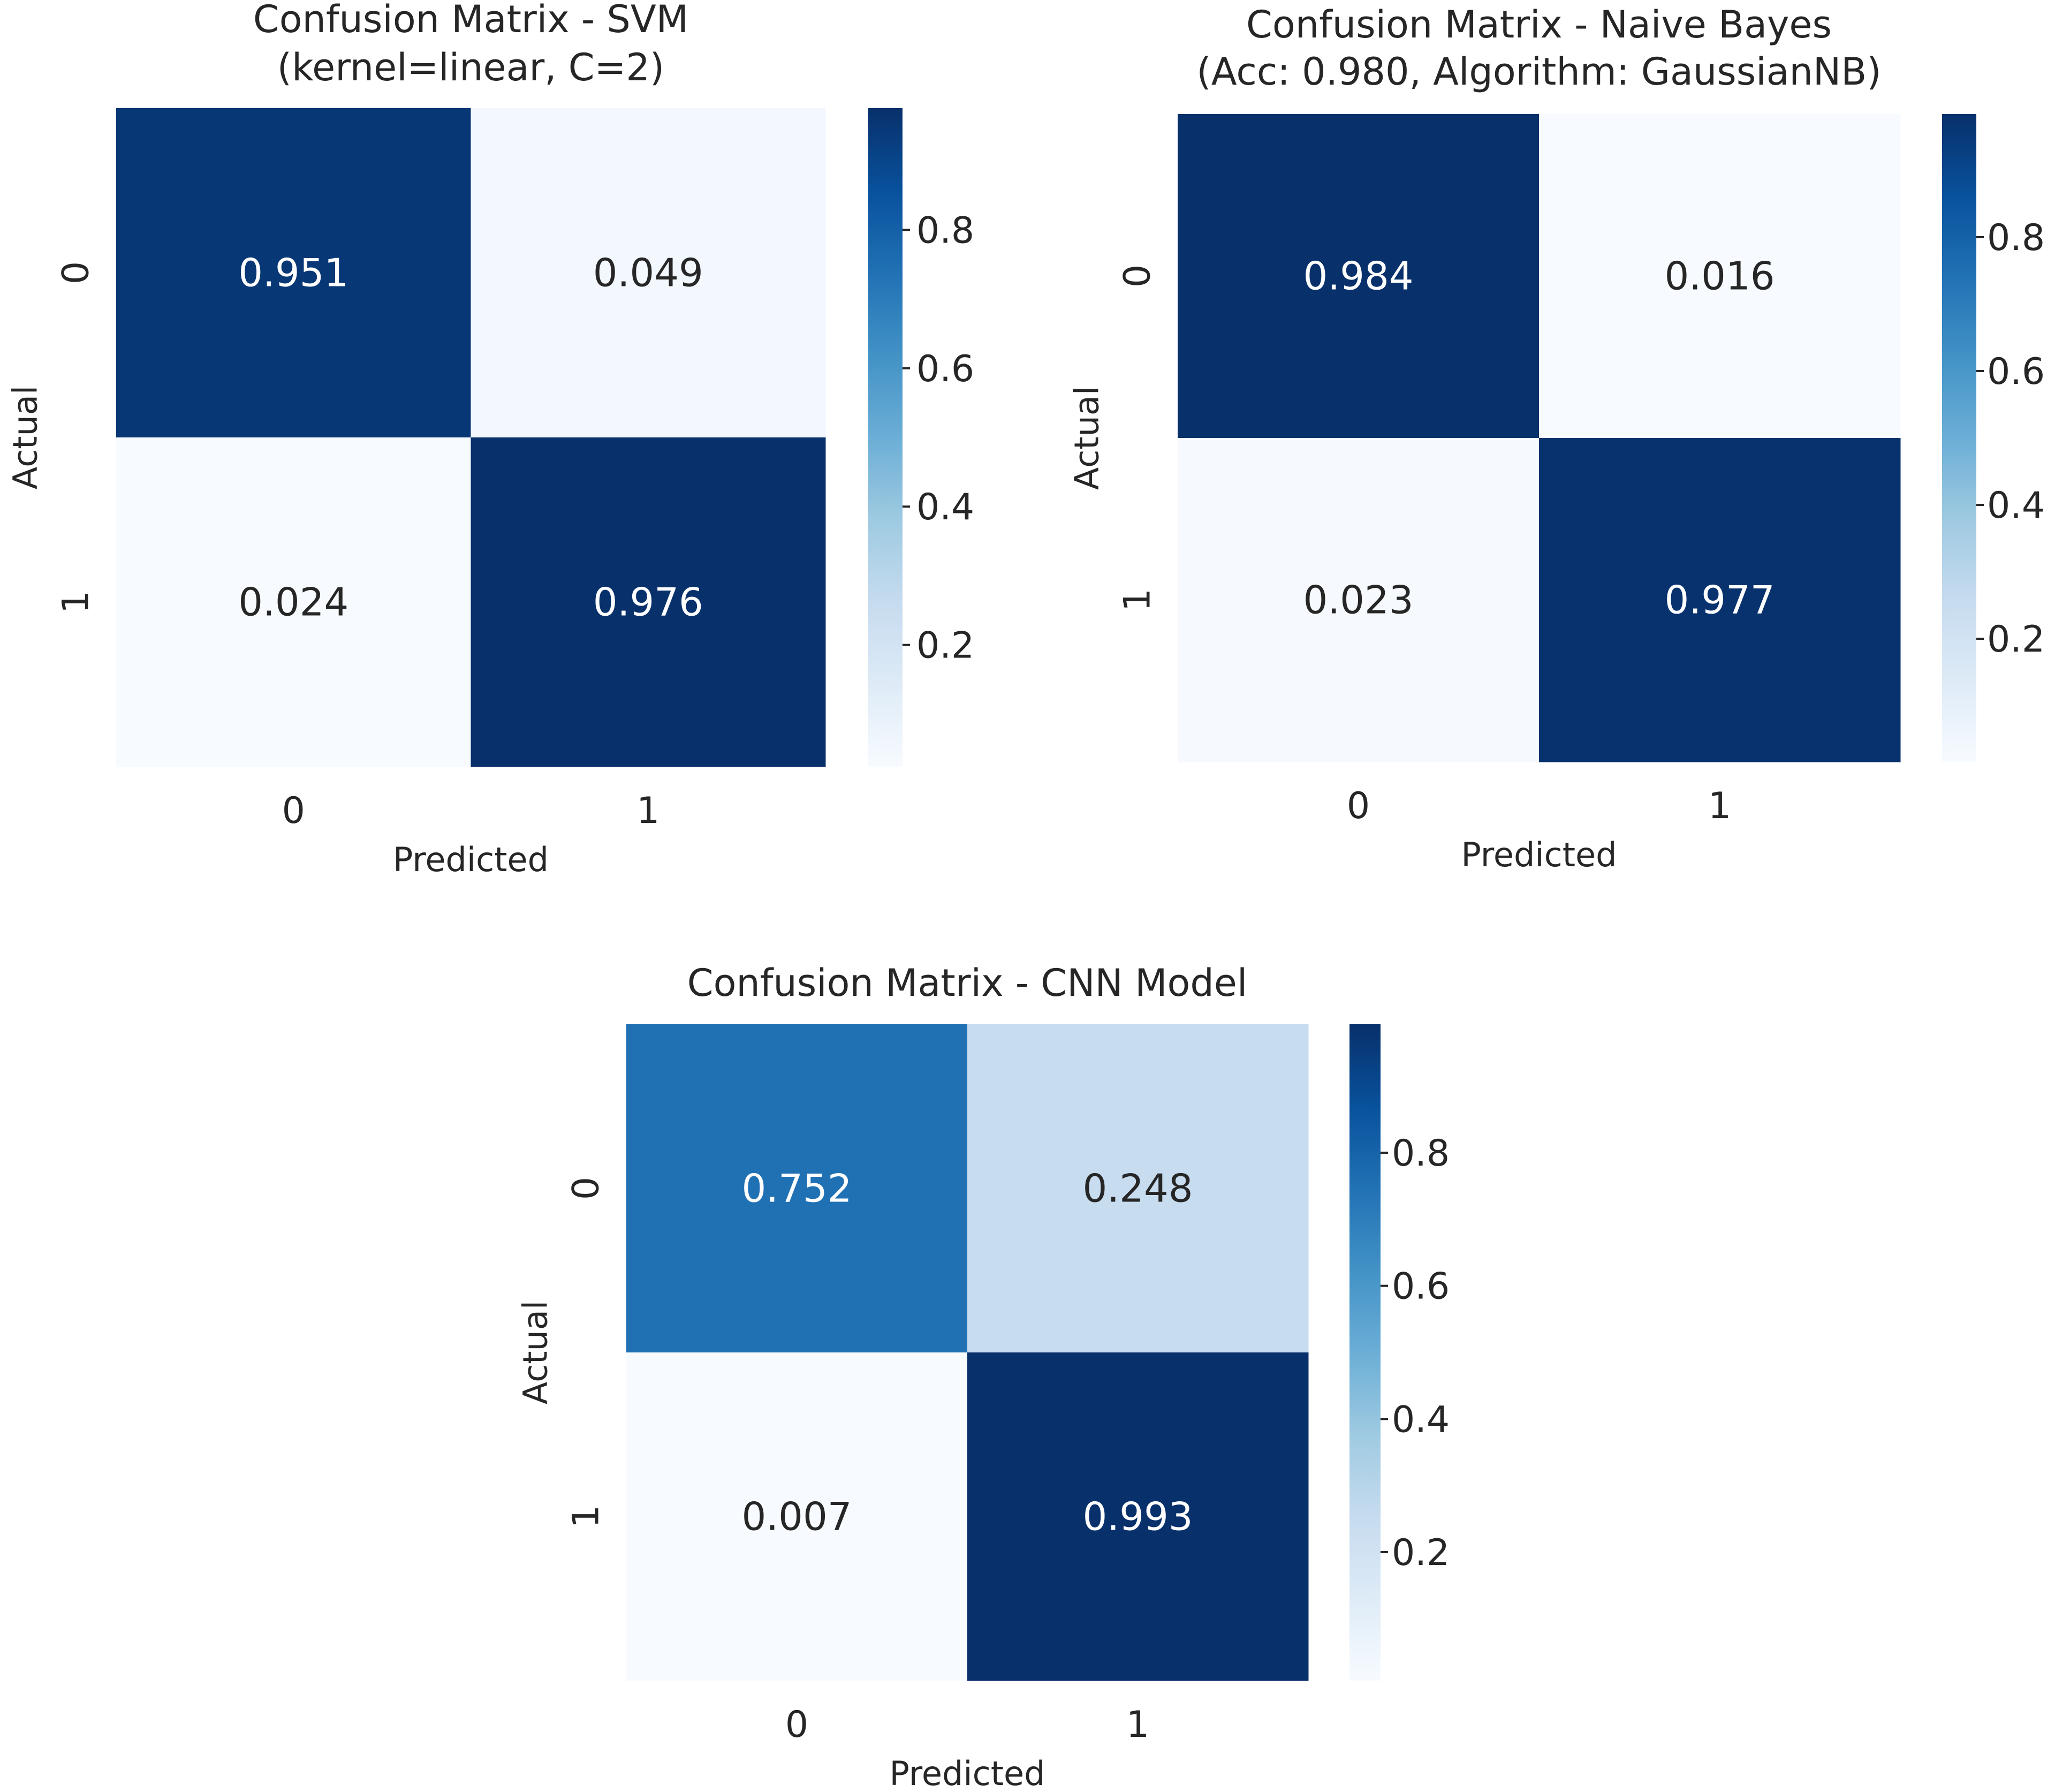  I want to click on cell-value-label: 0.024, so click(293, 602).